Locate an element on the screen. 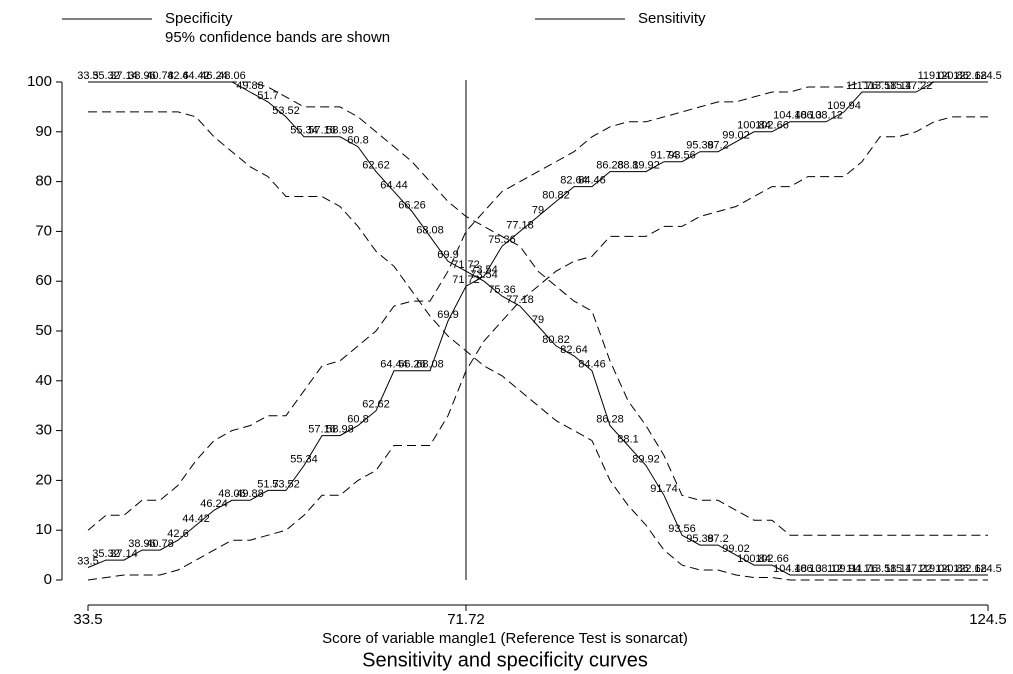  point-label: 82.64 is located at coordinates (574, 180).